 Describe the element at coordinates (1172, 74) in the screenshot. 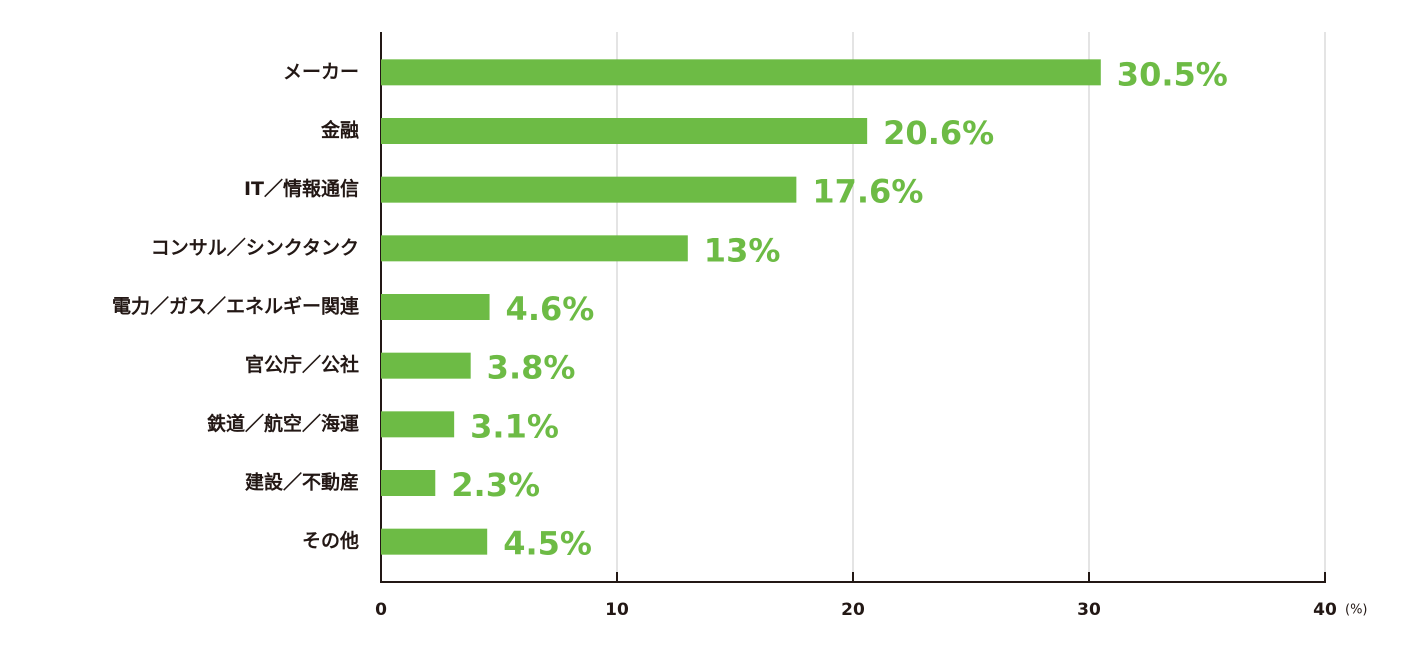

I see `value-label: 30.5%` at that location.